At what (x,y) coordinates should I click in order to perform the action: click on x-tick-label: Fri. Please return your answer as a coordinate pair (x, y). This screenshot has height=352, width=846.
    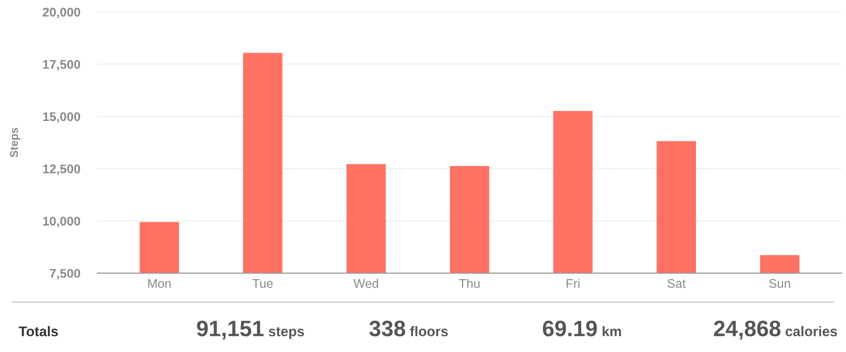
    Looking at the image, I should click on (573, 283).